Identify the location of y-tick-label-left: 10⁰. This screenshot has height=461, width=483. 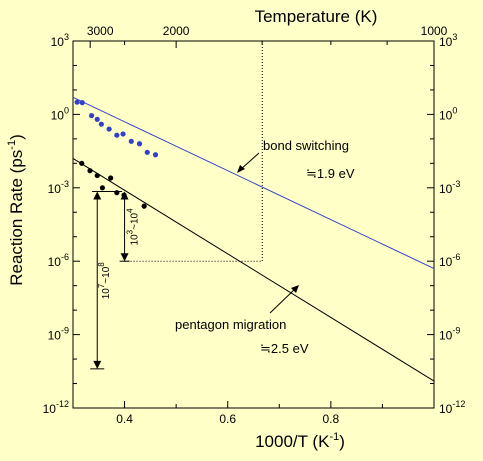
(60, 113).